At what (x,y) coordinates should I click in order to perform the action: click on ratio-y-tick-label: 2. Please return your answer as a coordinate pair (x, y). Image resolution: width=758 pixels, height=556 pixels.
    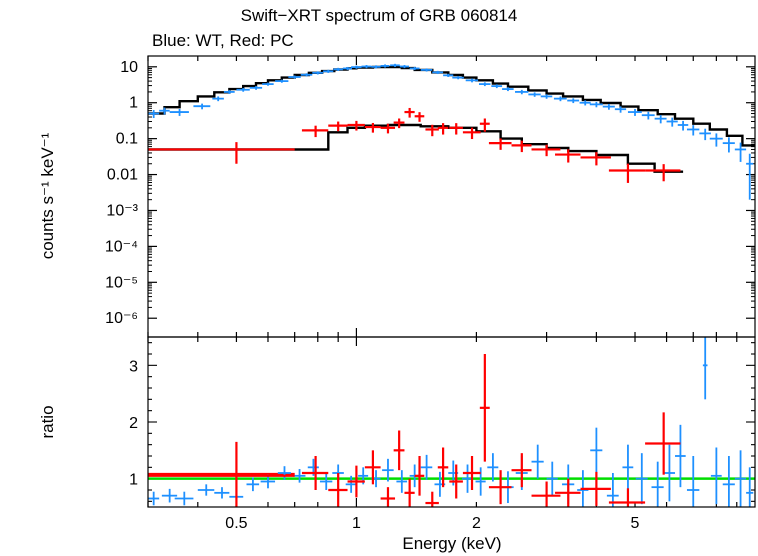
    Looking at the image, I should click on (133, 423).